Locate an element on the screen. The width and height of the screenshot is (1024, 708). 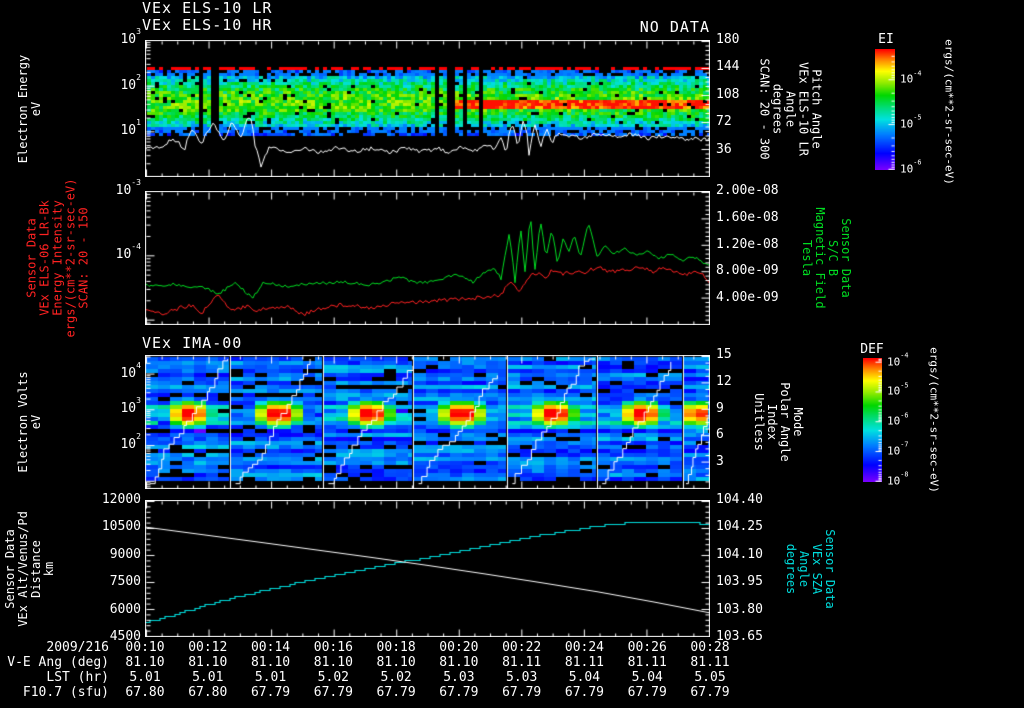
def-colorbar is located at coordinates (872, 420).